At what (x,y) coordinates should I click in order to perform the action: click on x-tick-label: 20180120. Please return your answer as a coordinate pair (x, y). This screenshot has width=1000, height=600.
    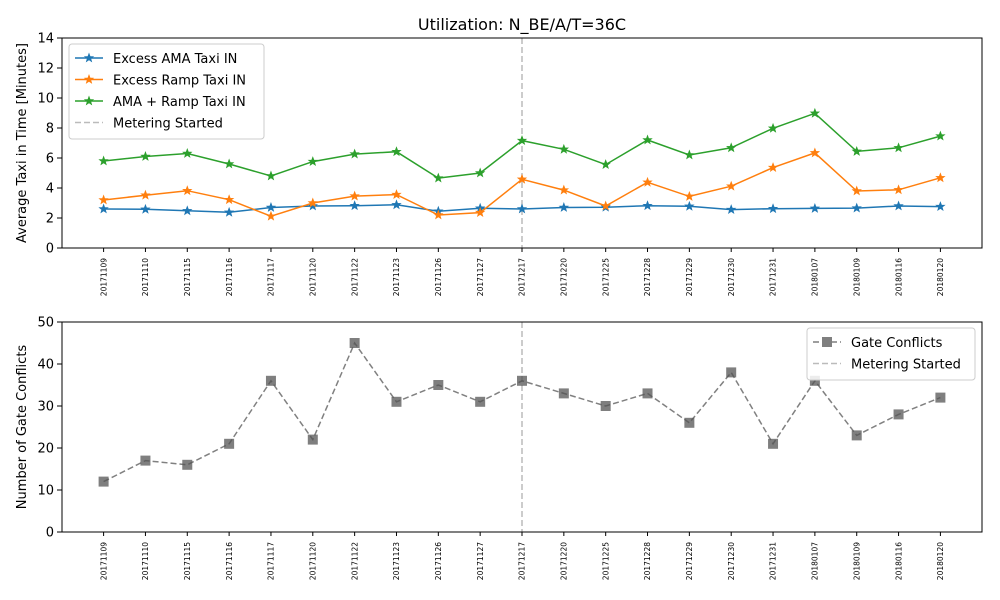
    Looking at the image, I should click on (940, 277).